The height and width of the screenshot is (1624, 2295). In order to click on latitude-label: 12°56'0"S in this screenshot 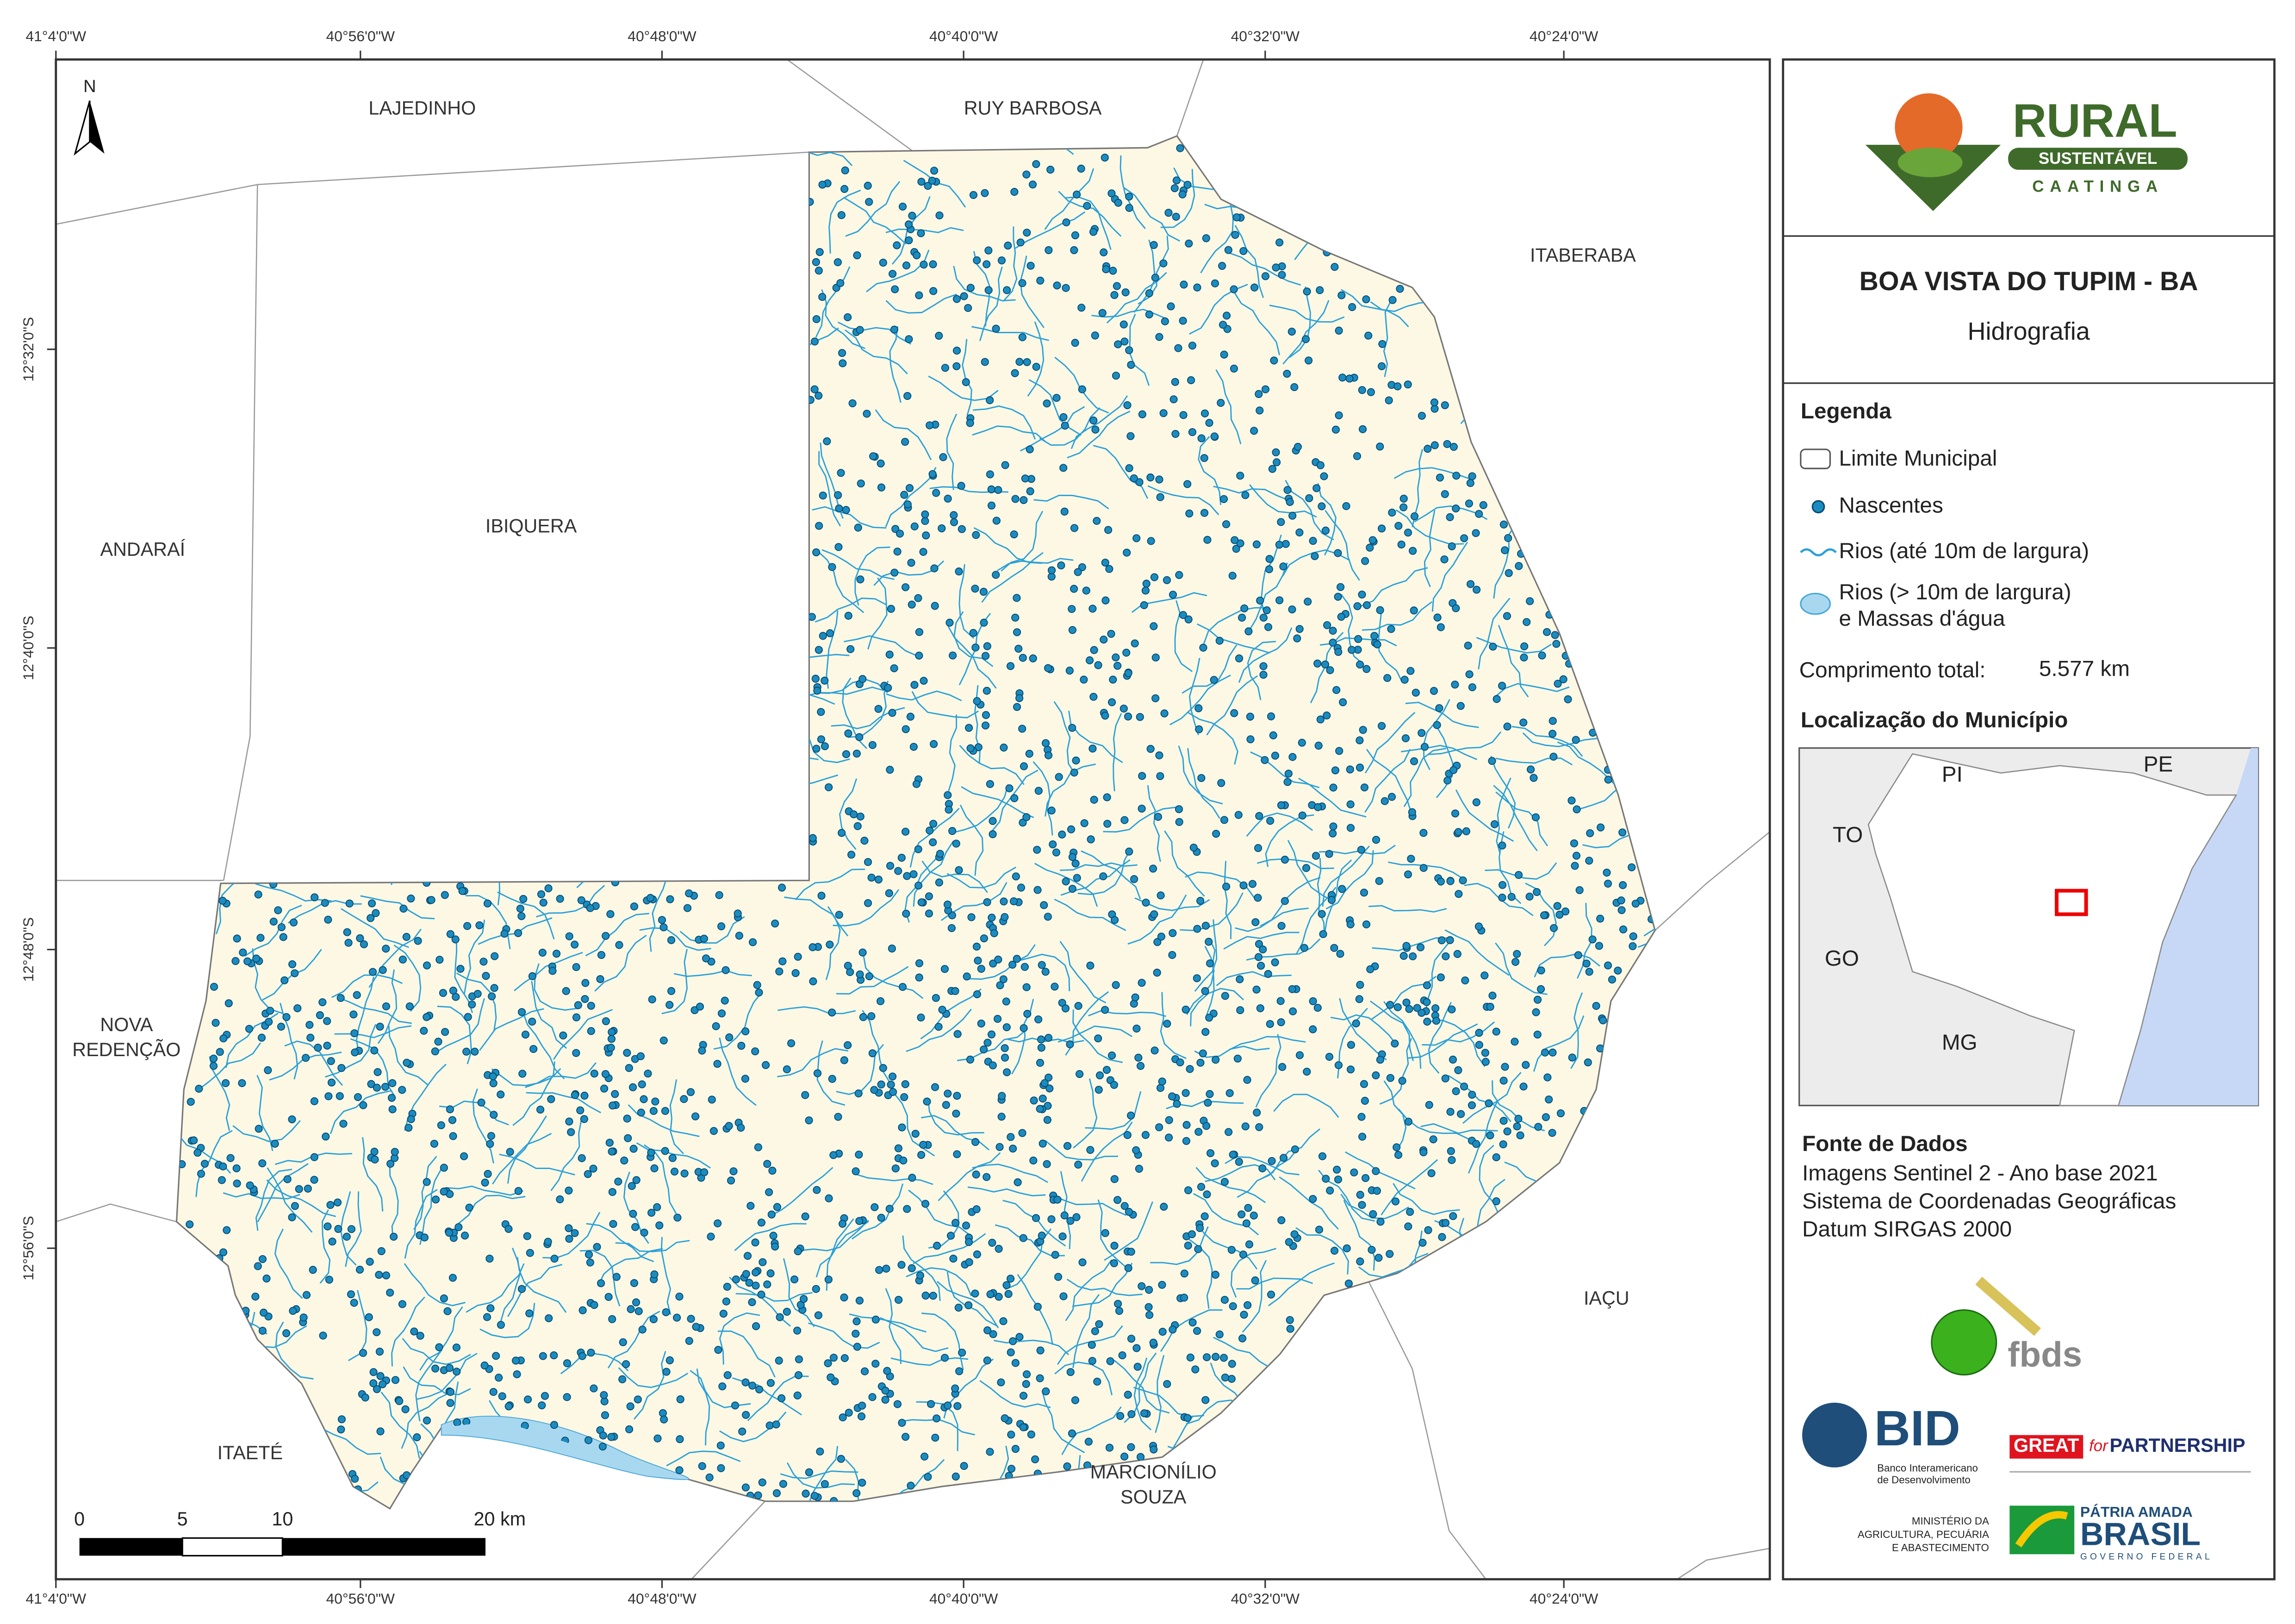, I will do `click(28, 1248)`.